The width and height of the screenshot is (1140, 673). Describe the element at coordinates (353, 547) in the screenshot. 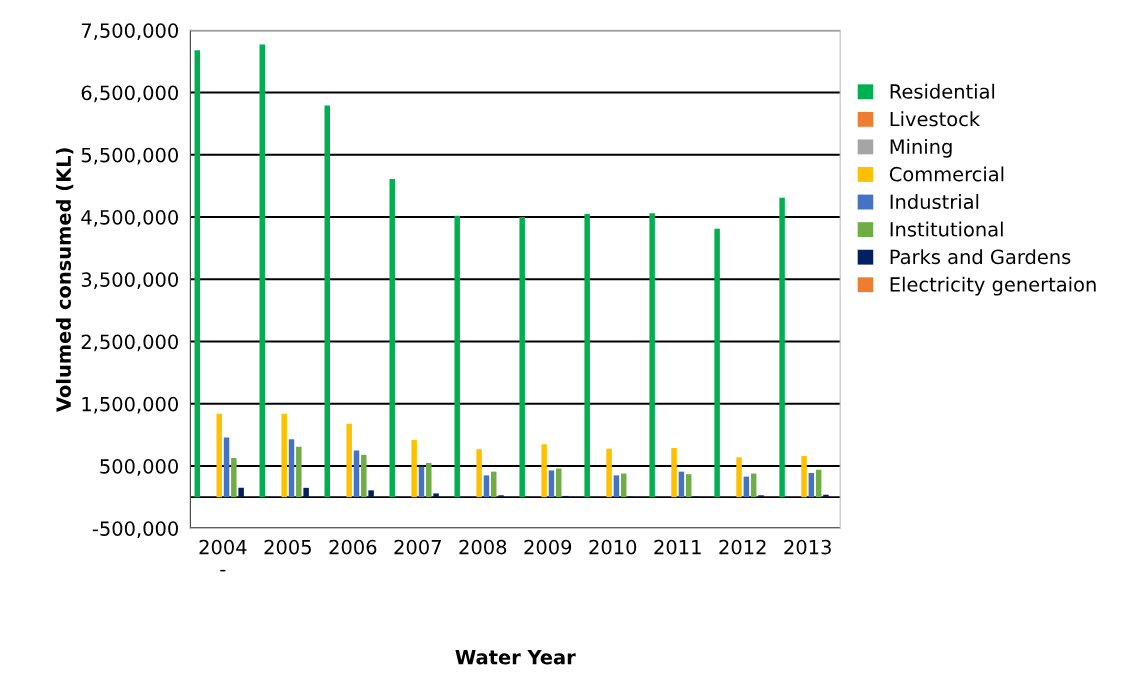

I see `x-tick-label: 2006` at that location.